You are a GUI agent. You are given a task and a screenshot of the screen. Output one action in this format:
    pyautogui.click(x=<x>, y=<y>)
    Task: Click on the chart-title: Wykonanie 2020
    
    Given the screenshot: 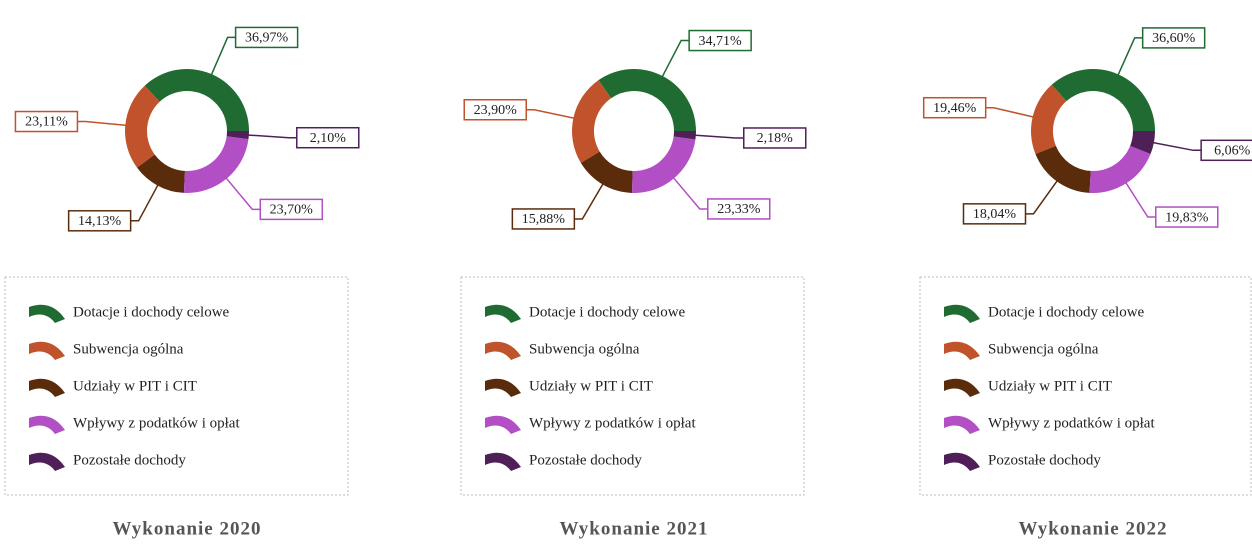 What is the action you would take?
    pyautogui.click(x=187, y=528)
    